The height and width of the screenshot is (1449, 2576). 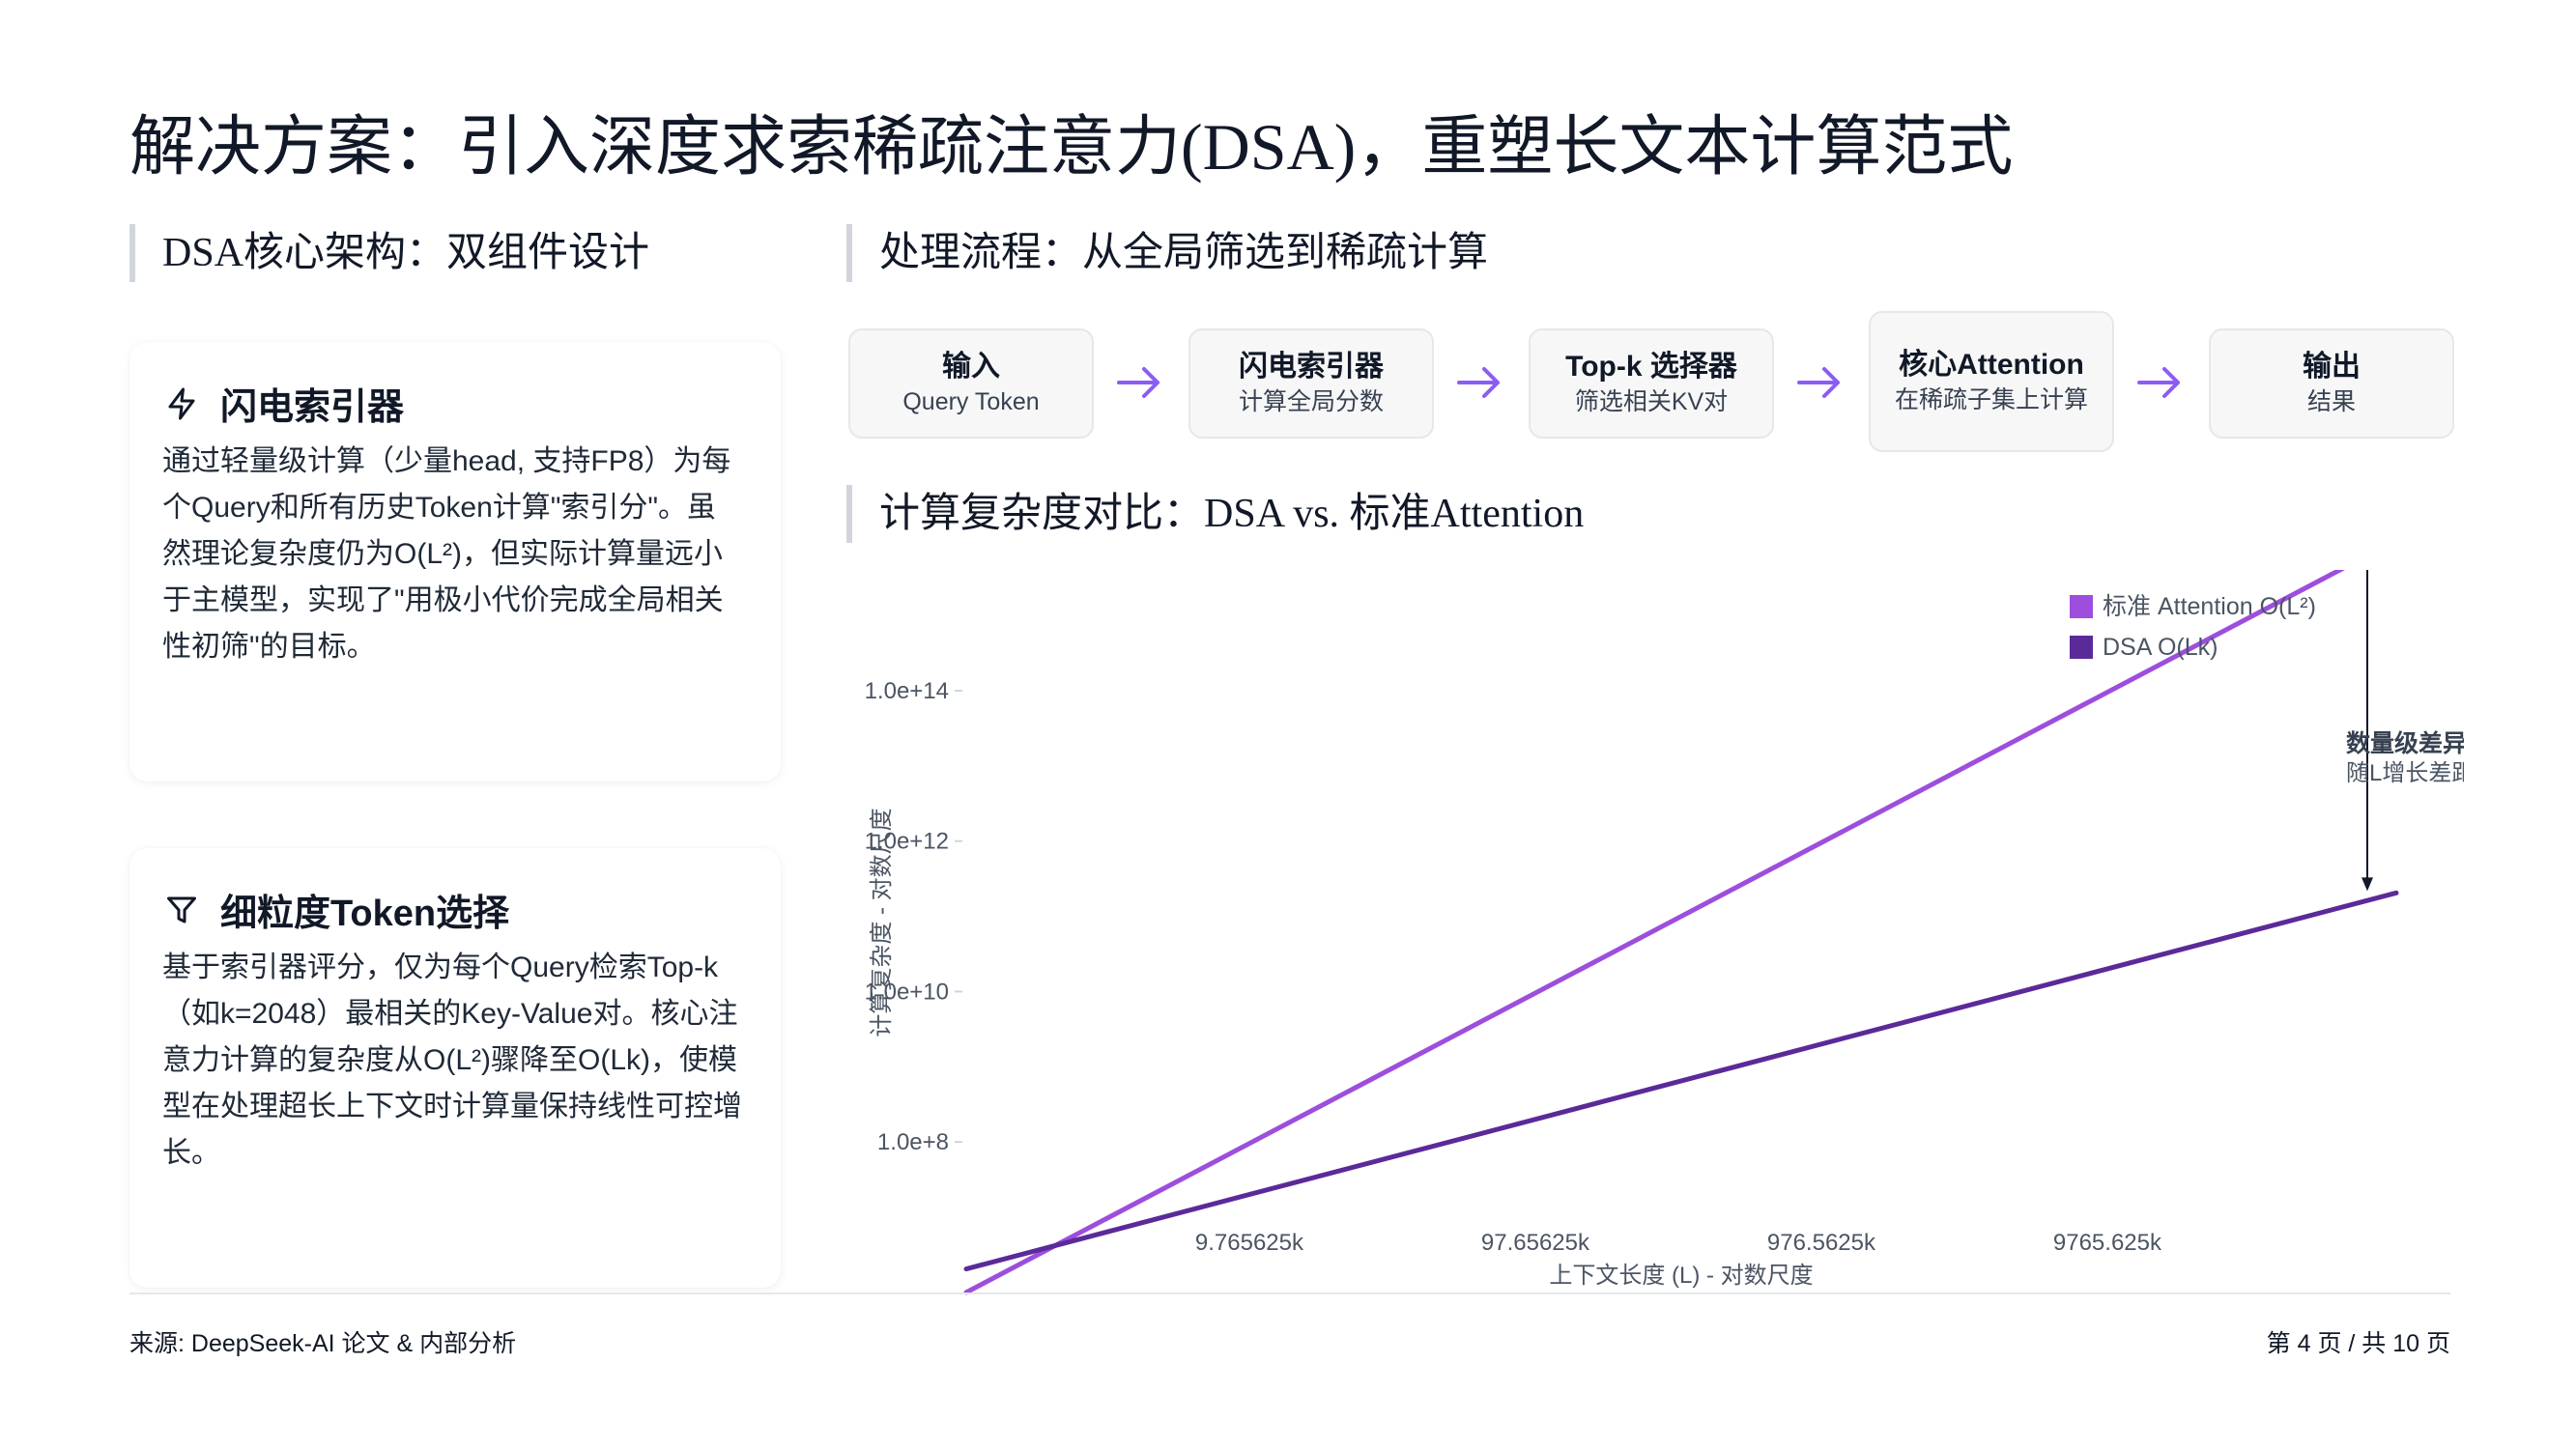 What do you see at coordinates (1992, 365) in the screenshot?
I see `flow-step-title: 核心Attention` at bounding box center [1992, 365].